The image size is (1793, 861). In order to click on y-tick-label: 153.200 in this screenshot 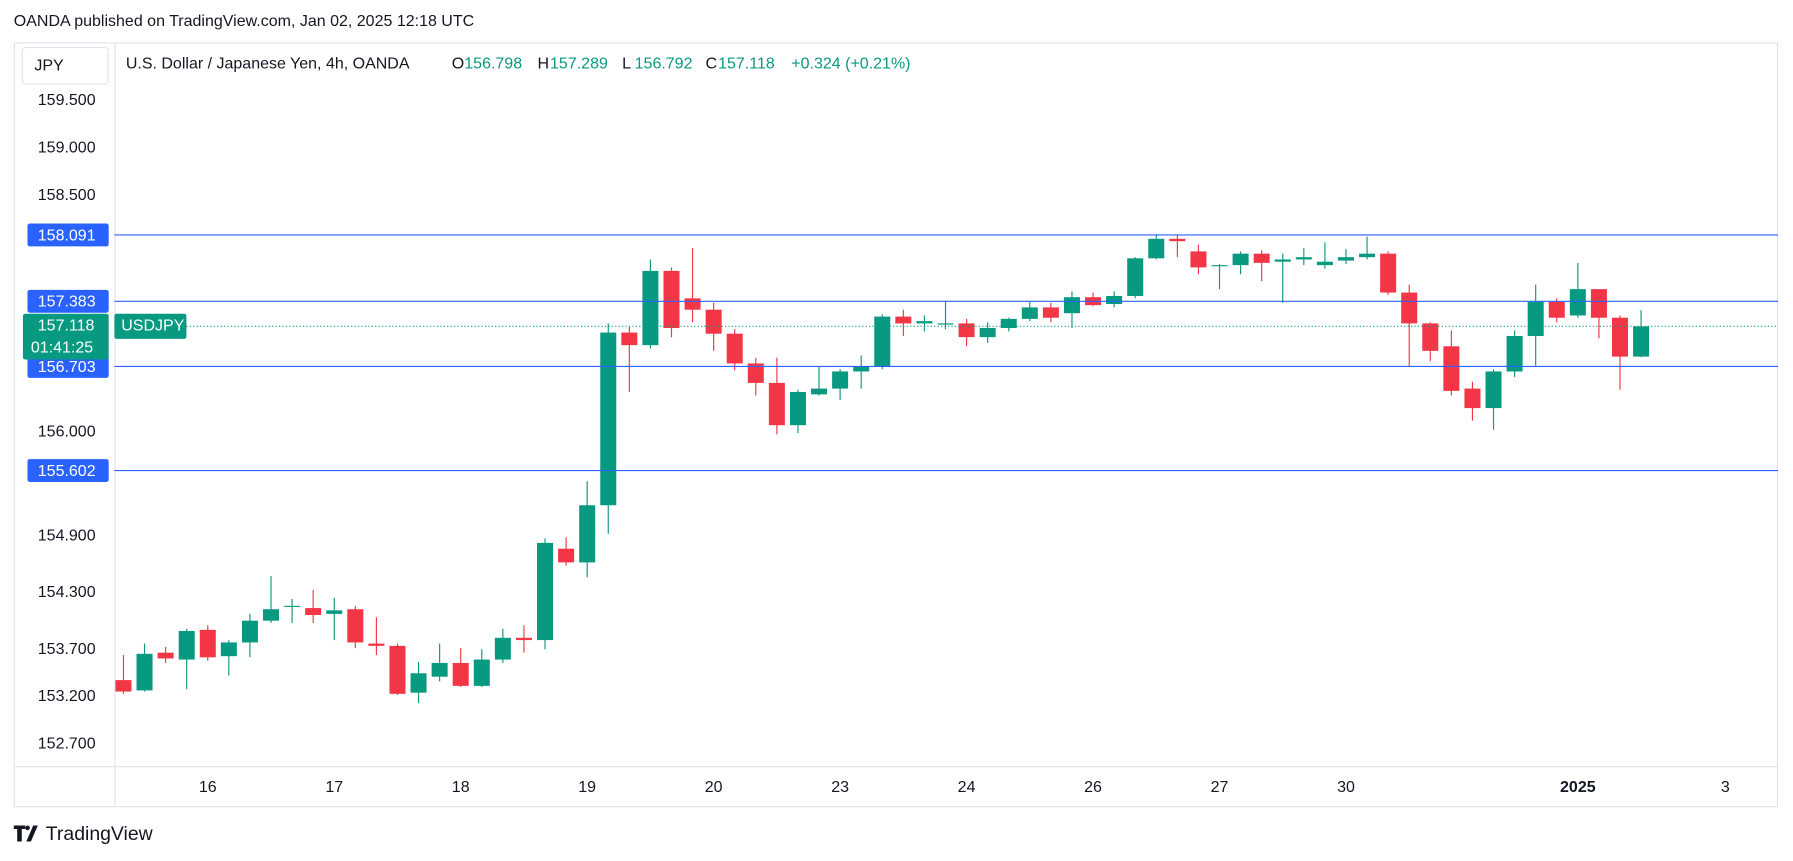, I will do `click(67, 696)`.